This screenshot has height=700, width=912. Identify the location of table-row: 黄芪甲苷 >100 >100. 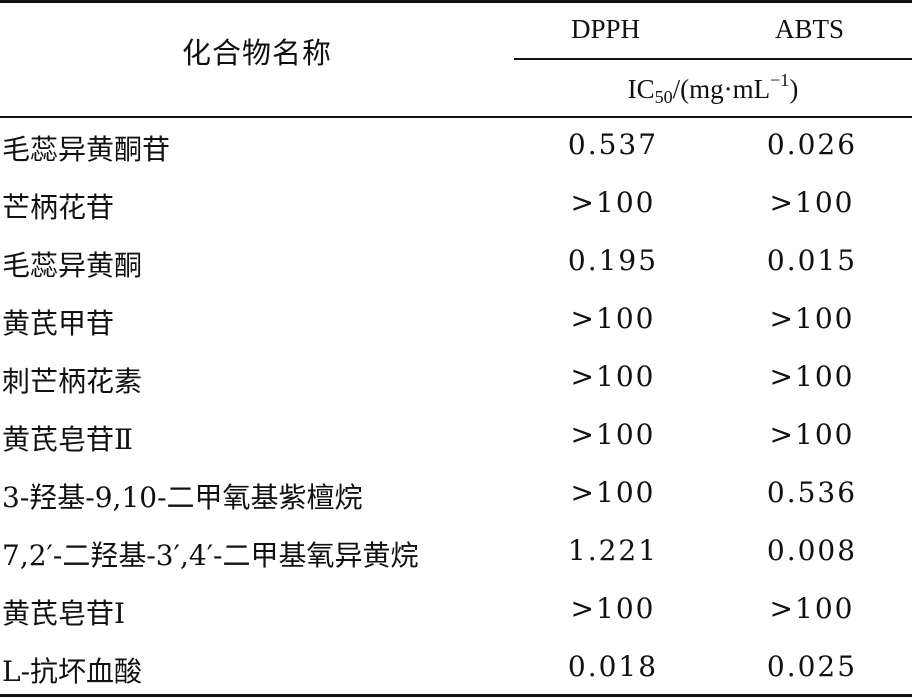
(456, 321).